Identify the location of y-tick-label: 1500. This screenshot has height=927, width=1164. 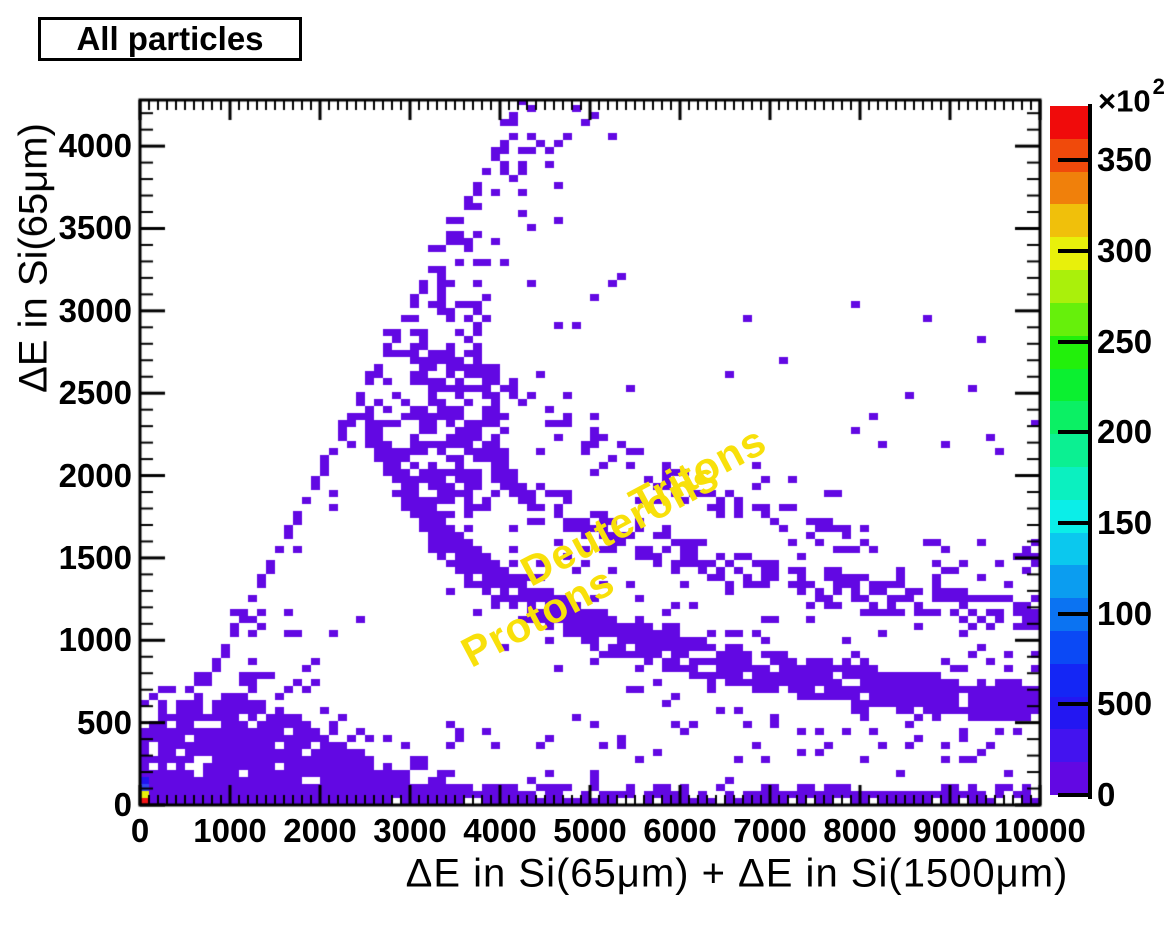
(95, 557).